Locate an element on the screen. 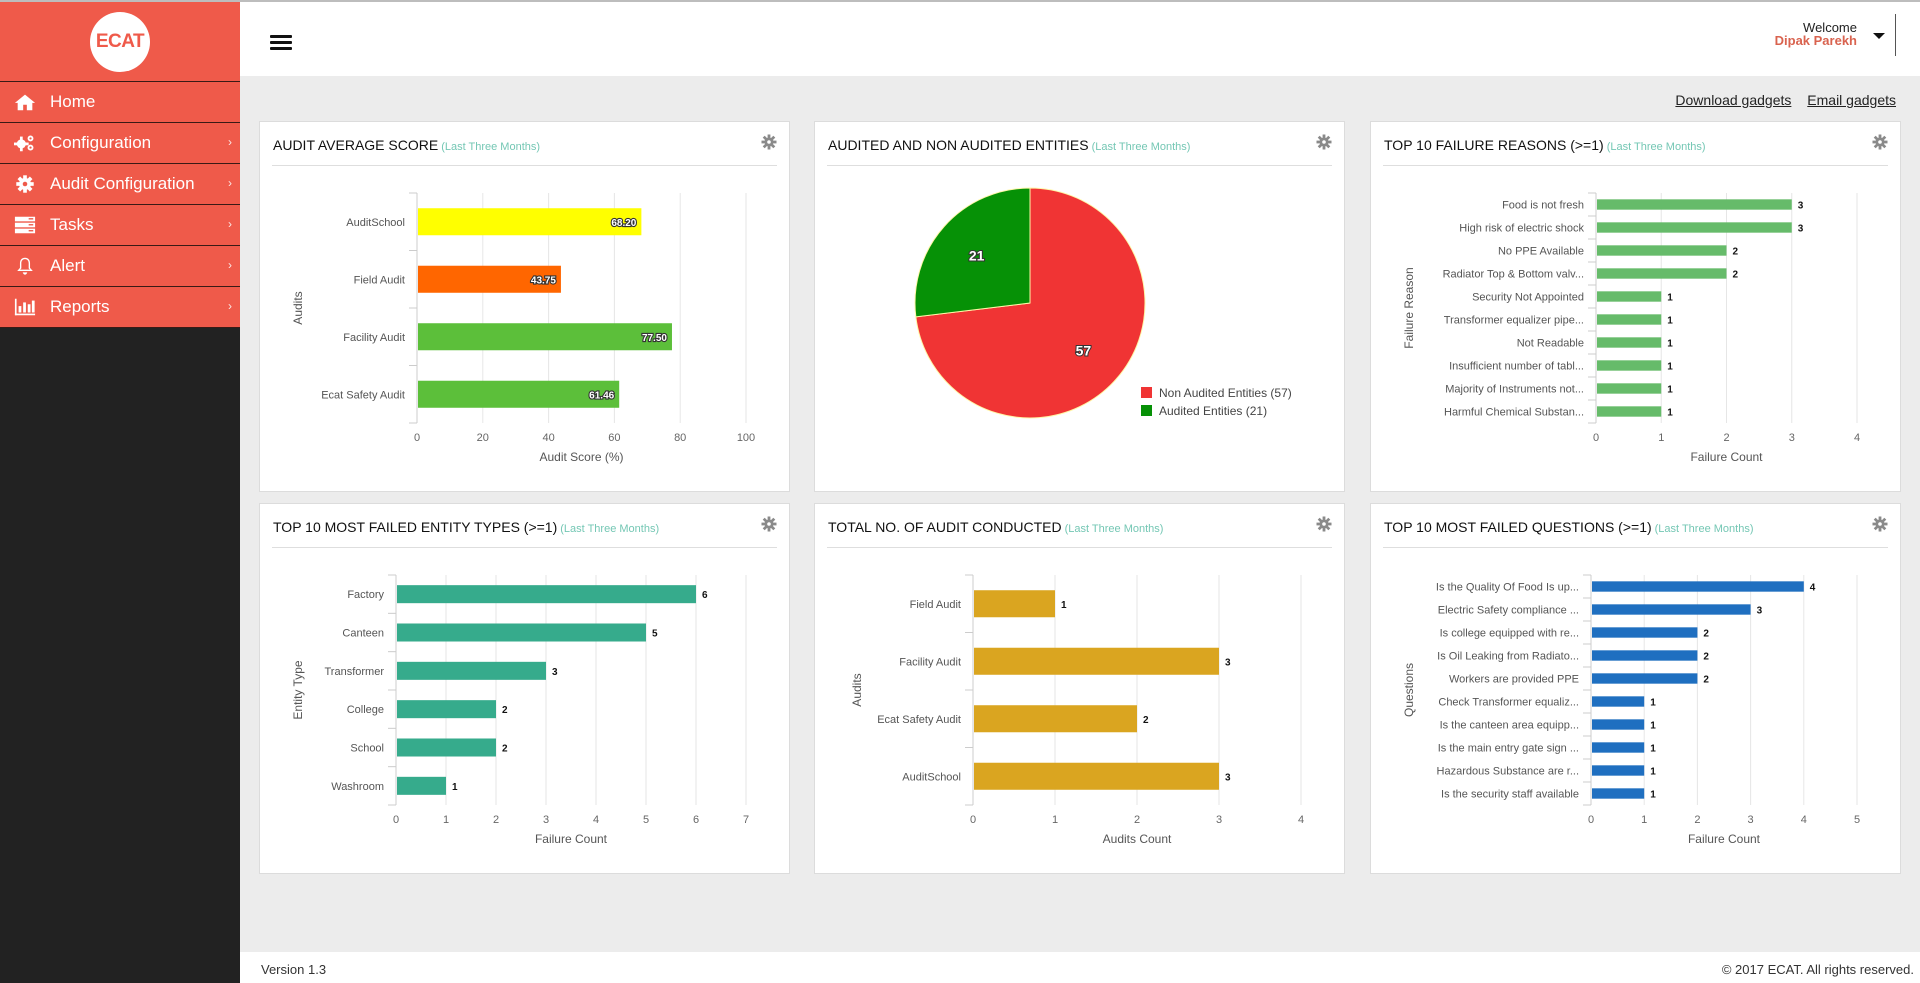 This screenshot has height=983, width=1920. category-label: Security Not Appointed is located at coordinates (1528, 298).